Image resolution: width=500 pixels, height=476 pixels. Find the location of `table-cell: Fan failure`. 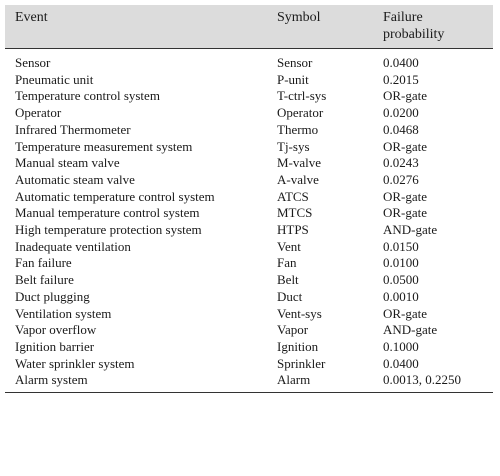

table-cell: Fan failure is located at coordinates (43, 263).